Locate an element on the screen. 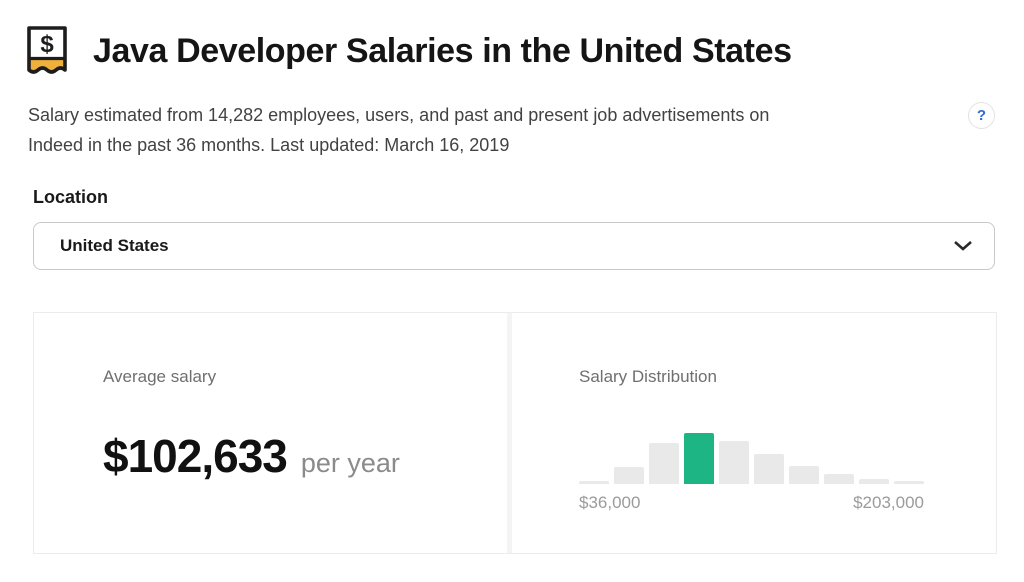  axis-min-label: $36,000 is located at coordinates (610, 502).